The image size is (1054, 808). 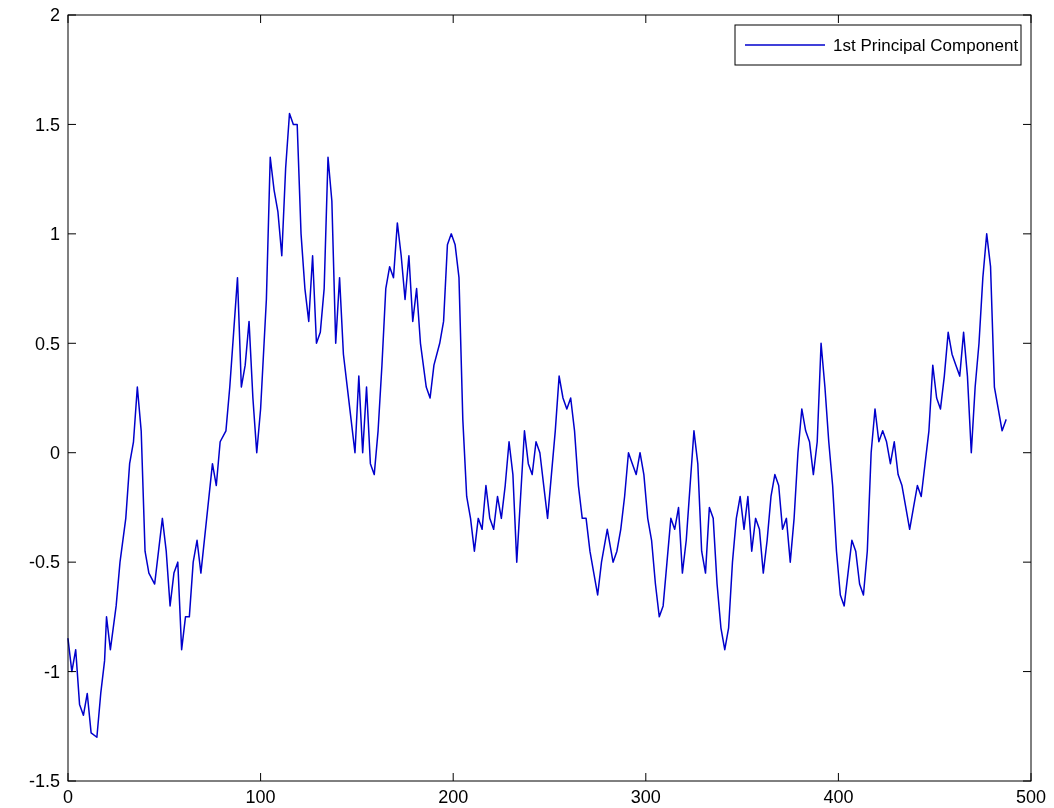 I want to click on x-tick-label: 300, so click(x=645, y=797).